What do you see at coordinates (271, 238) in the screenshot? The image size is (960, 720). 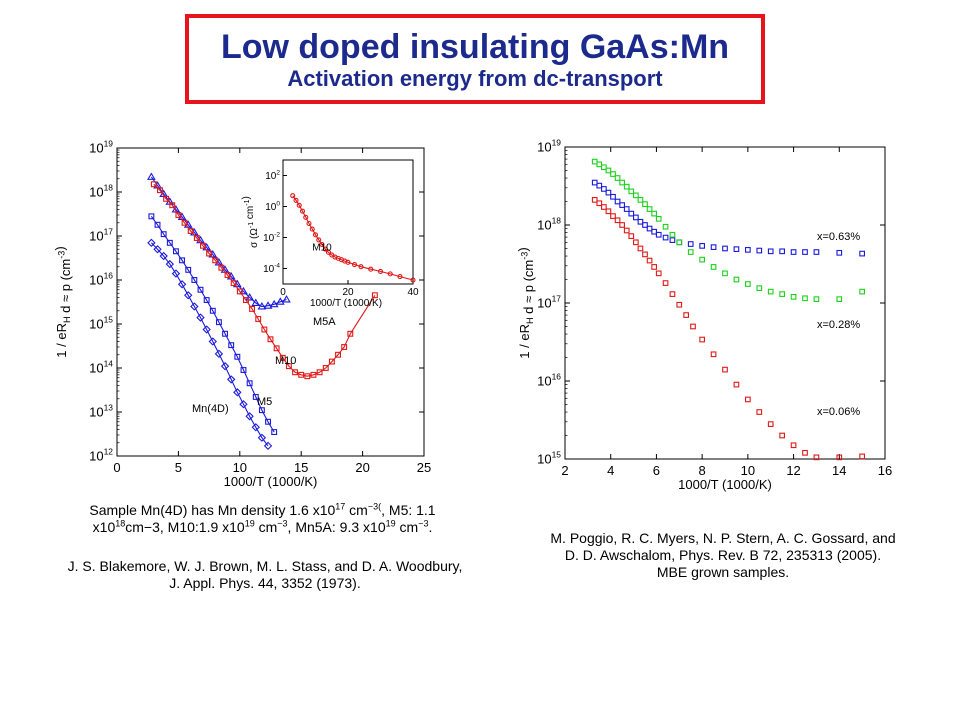 I see `inset-y-tick-label: 10-2` at bounding box center [271, 238].